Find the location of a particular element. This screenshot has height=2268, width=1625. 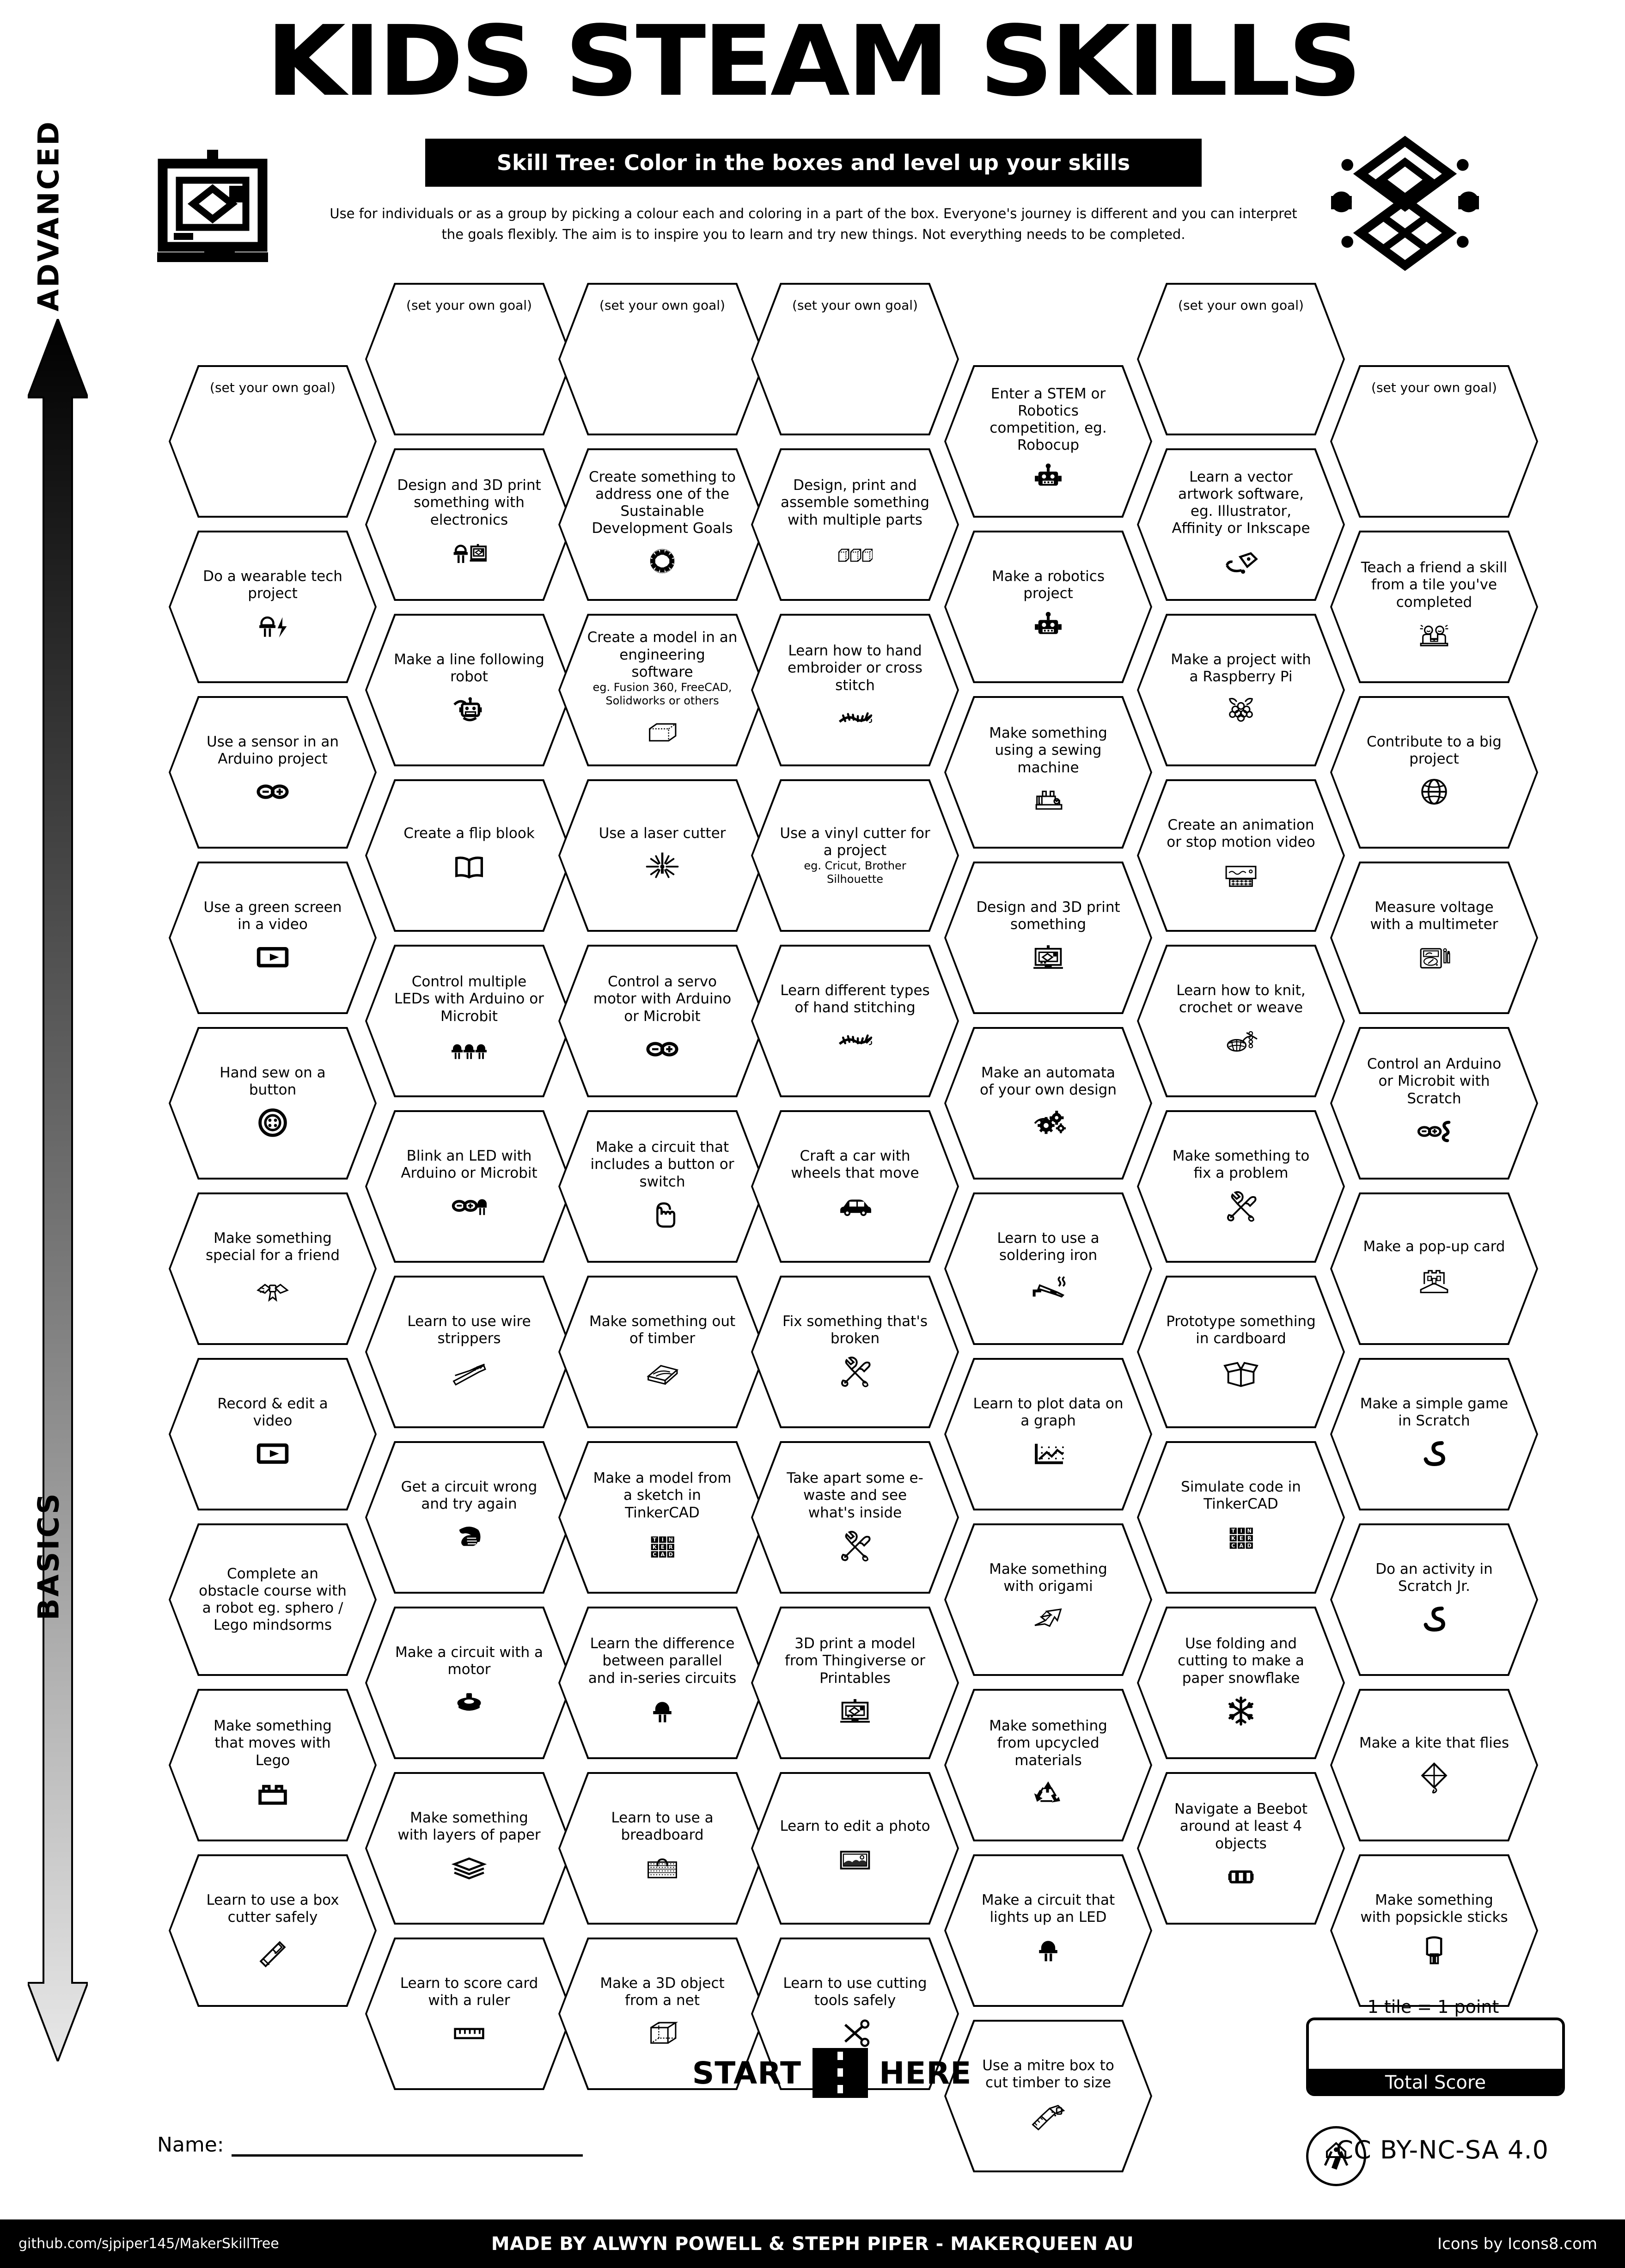

skill-tile: Use a sensor in an Arduino project is located at coordinates (273, 773).